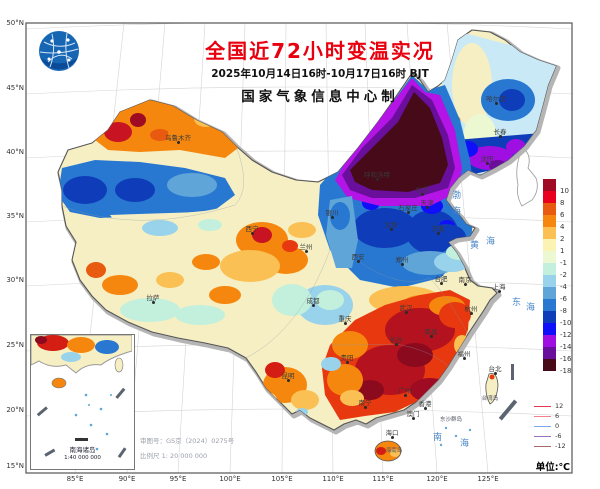 This screenshot has width=600, height=489. Describe the element at coordinates (517, 303) in the screenshot. I see `sea-label: 东` at that location.